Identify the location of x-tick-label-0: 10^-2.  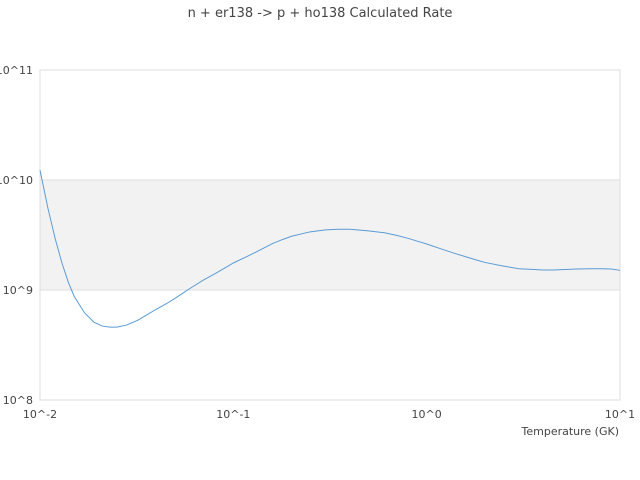
(40, 414).